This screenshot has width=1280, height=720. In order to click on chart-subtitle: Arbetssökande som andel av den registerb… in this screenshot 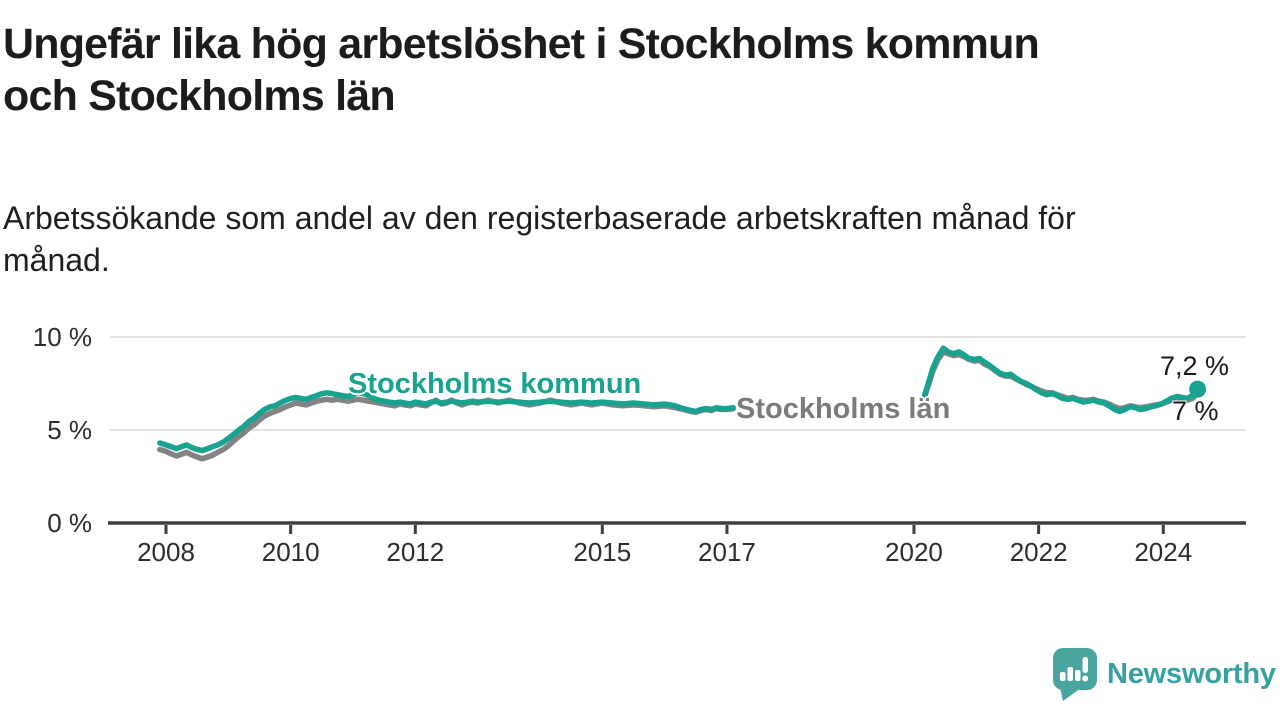, I will do `click(539, 239)`.